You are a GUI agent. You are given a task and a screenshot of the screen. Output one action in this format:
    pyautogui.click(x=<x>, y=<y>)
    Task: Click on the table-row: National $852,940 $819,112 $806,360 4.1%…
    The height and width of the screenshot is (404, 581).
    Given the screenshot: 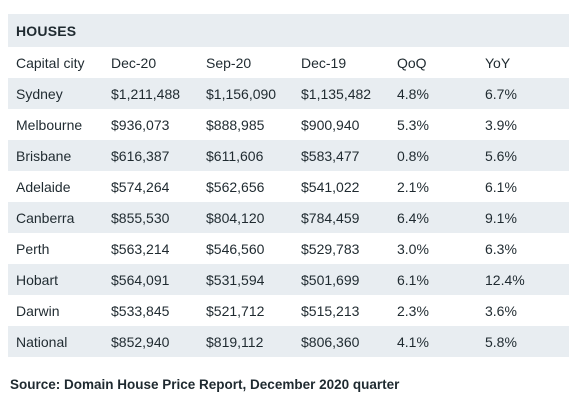 What is the action you would take?
    pyautogui.click(x=289, y=341)
    